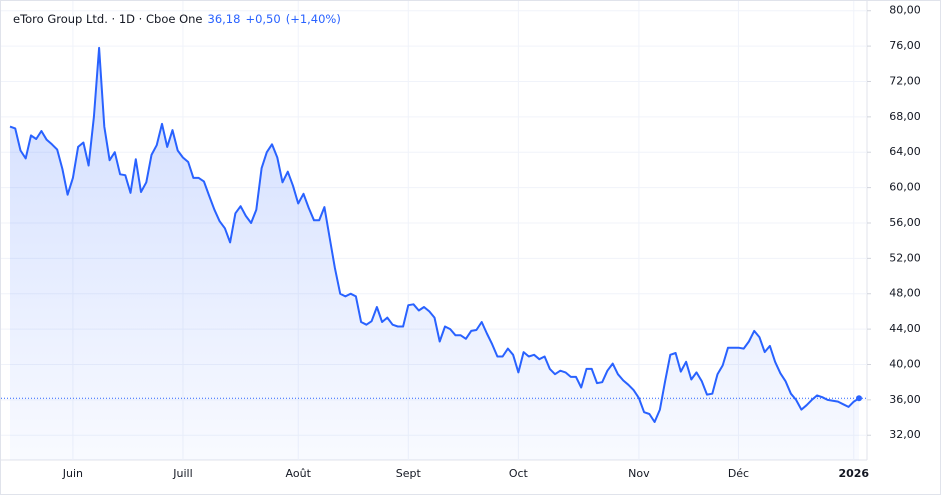 Image resolution: width=941 pixels, height=495 pixels. What do you see at coordinates (108, 19) in the screenshot?
I see `title: eToro Group Ltd. · 1D · Cboe One` at bounding box center [108, 19].